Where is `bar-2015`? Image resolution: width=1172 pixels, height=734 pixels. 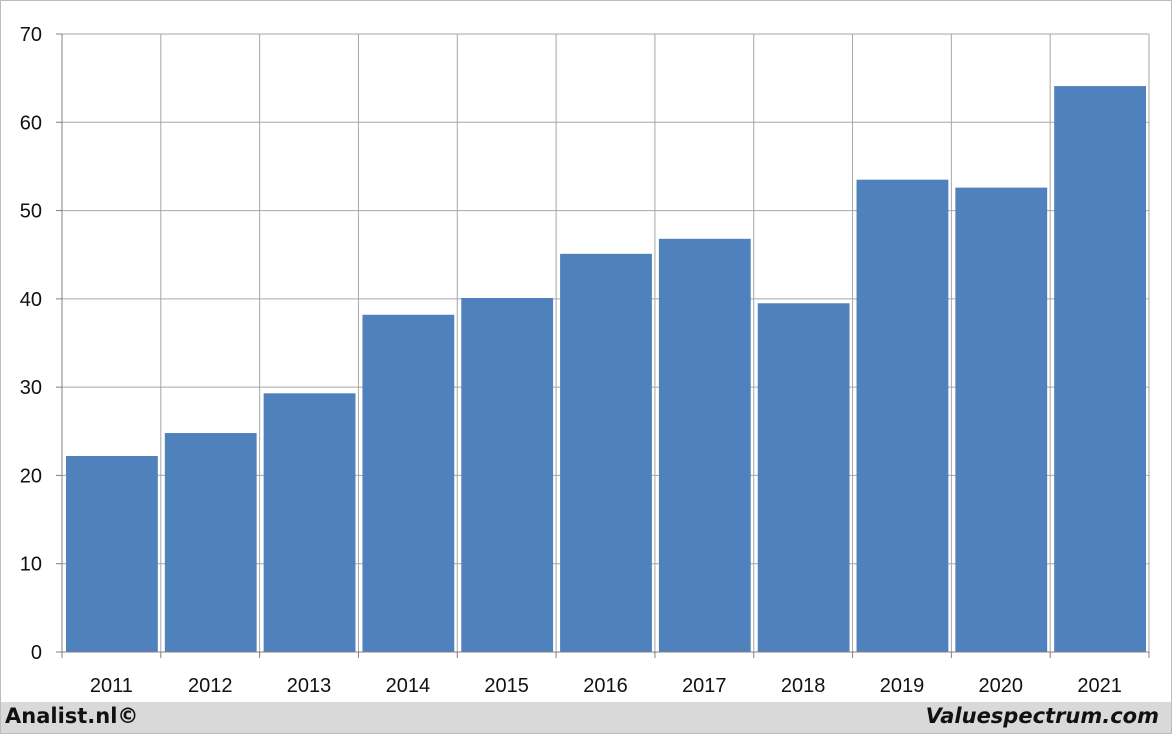 bar-2015 is located at coordinates (507, 474).